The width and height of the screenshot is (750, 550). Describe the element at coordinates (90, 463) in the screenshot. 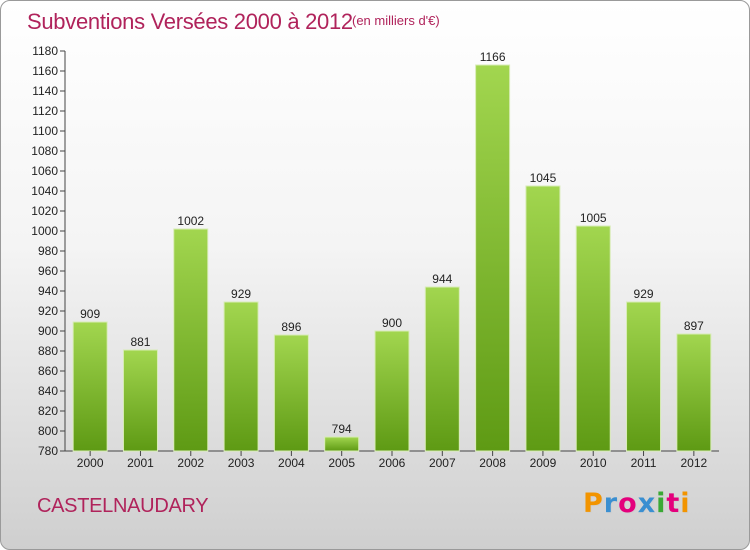

I see `x-tick-label: 2000` at that location.